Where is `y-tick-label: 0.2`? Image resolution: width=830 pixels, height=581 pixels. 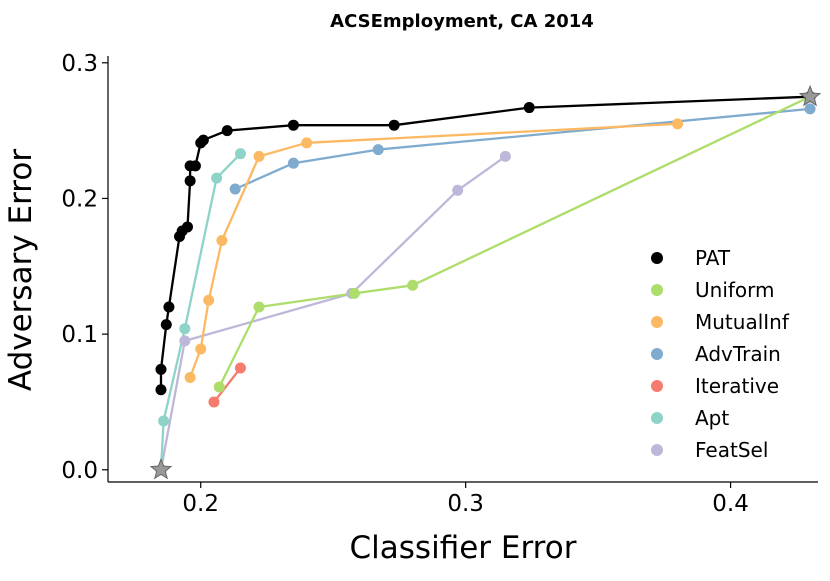 y-tick-label: 0.2 is located at coordinates (79, 199).